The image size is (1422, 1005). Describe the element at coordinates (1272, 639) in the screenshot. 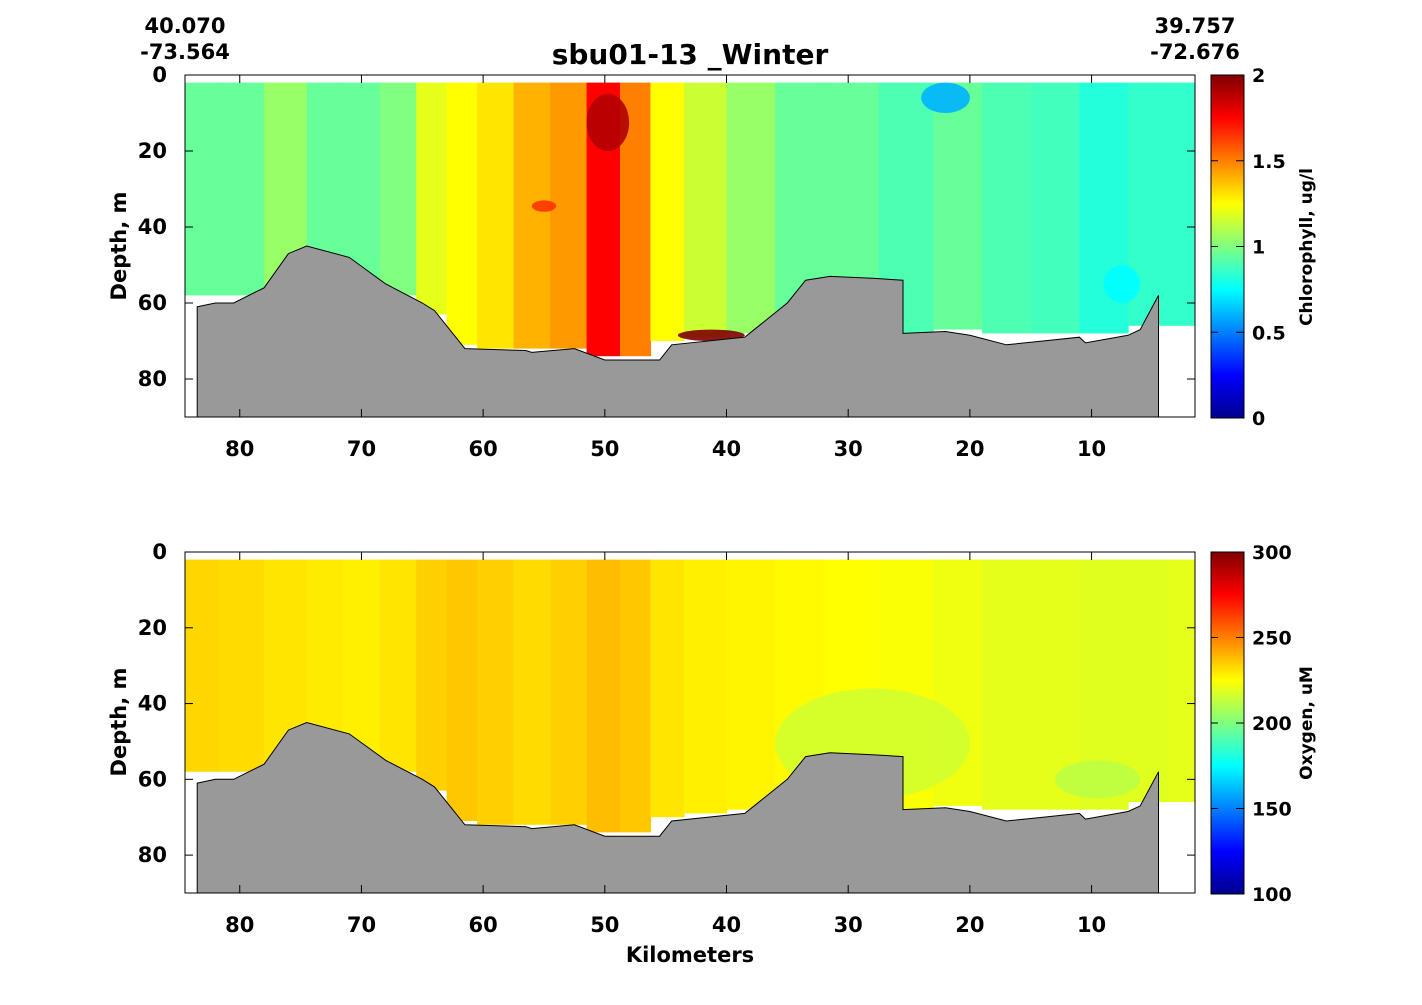

I see `colorbar-tick-label: 250` at that location.